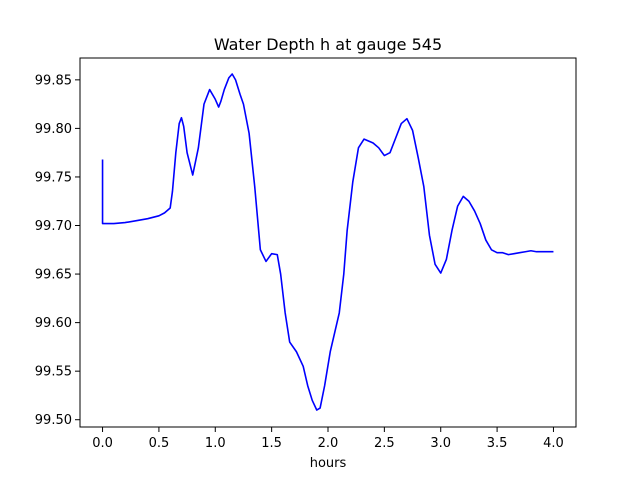  What do you see at coordinates (53, 275) in the screenshot?
I see `y-tick-label: 99.65` at bounding box center [53, 275].